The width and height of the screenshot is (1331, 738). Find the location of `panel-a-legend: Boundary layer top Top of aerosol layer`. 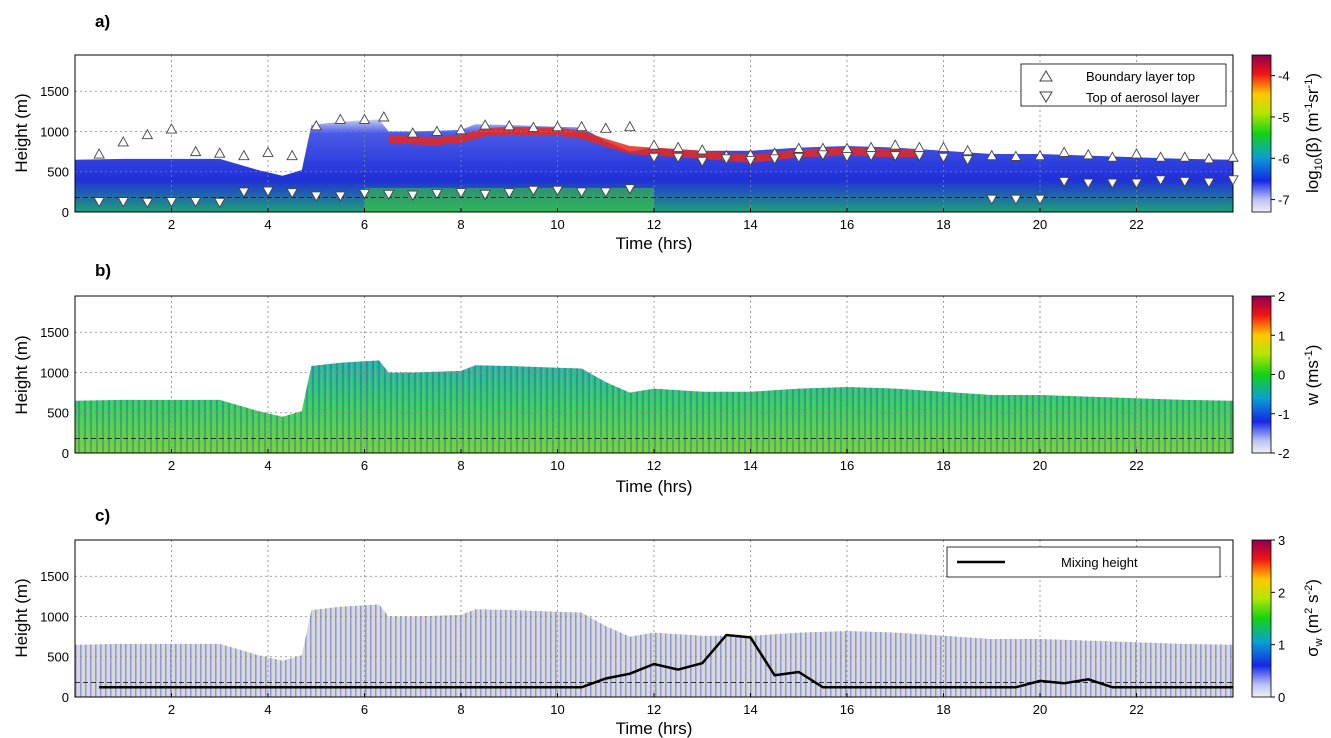

panel-a-legend: Boundary layer top Top of aerosol layer is located at coordinates (1123, 85).